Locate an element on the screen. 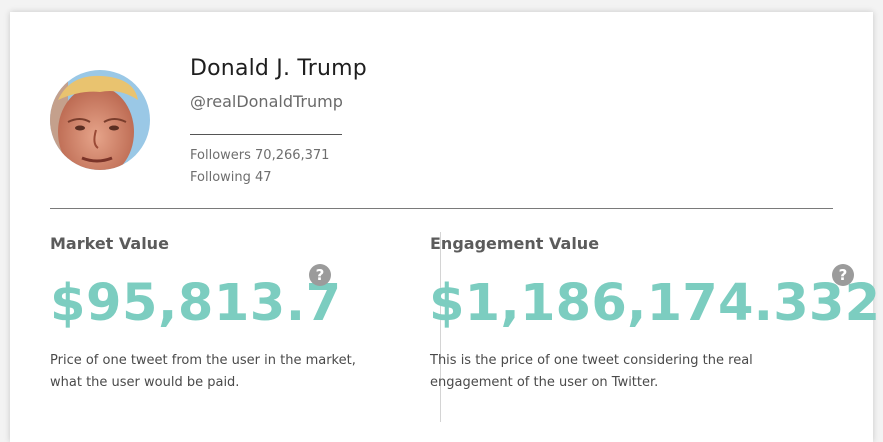 Image resolution: width=883 pixels, height=442 pixels. profile-handle: @realDonaldTrump is located at coordinates (266, 101).